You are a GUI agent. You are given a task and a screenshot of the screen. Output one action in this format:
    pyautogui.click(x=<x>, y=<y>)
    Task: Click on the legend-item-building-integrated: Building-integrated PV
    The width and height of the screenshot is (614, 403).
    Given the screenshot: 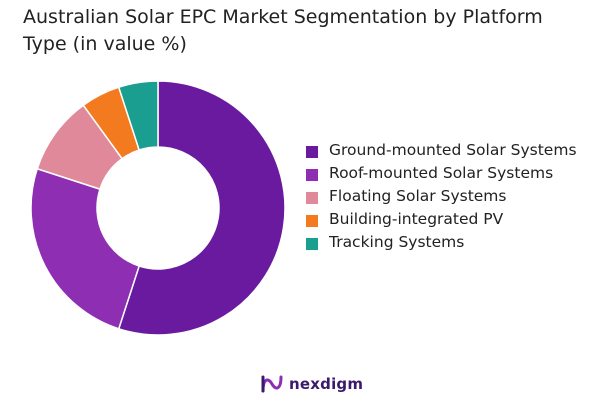 What is the action you would take?
    pyautogui.click(x=456, y=219)
    